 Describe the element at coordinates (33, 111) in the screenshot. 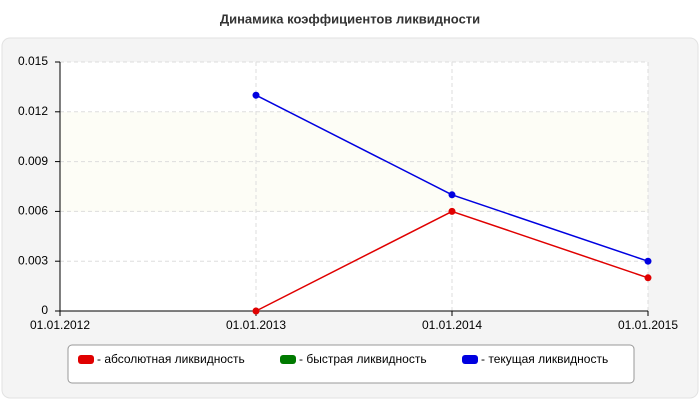

I see `y-tick-label: 0.012` at that location.